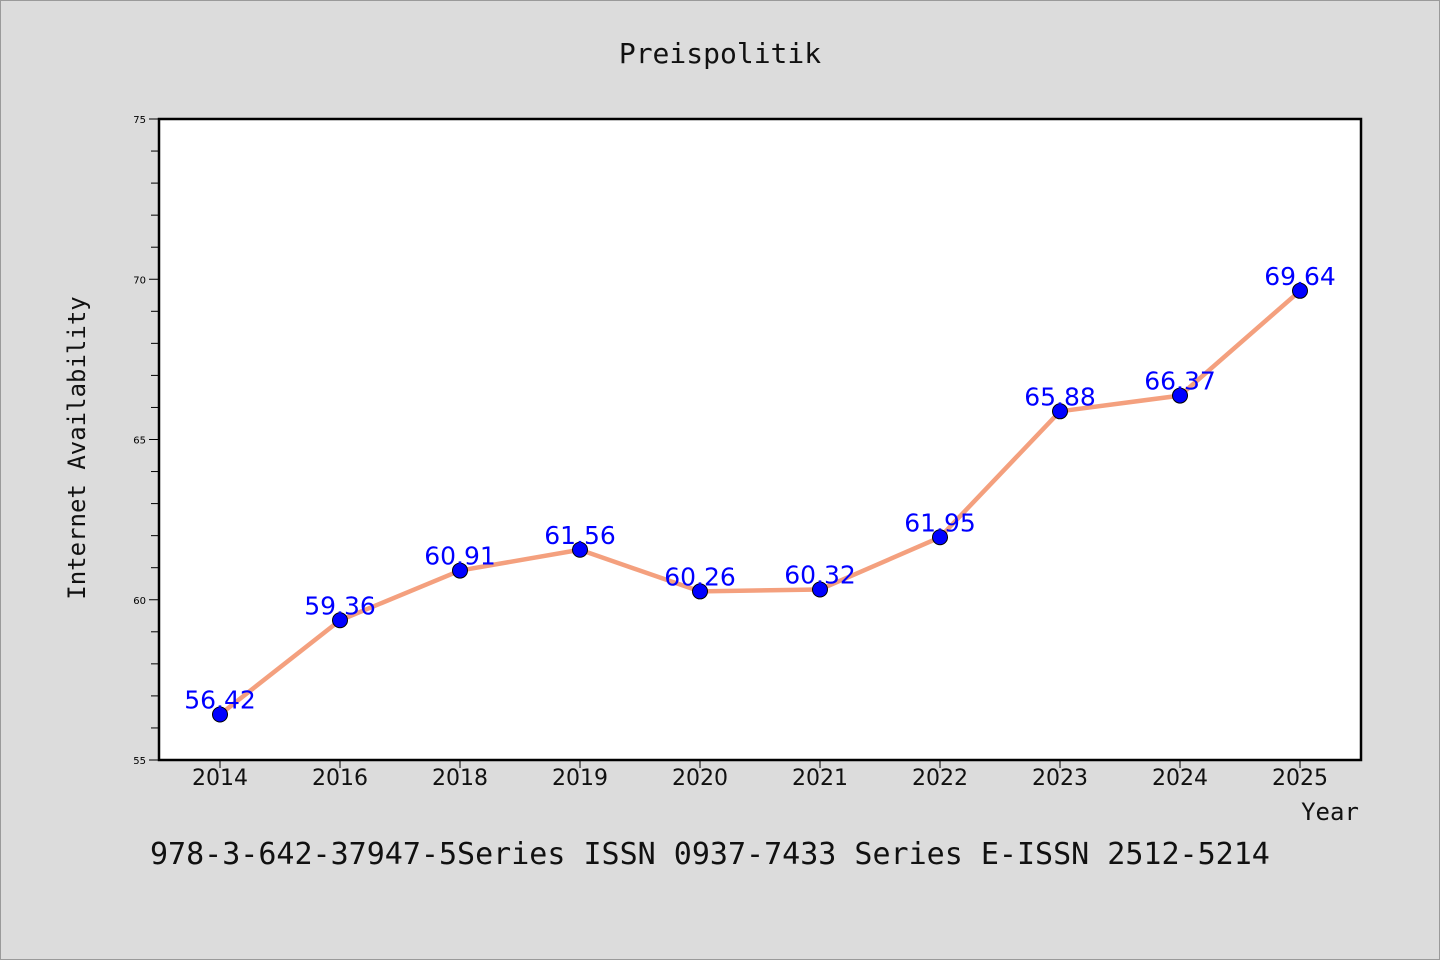 This screenshot has width=1440, height=960. What do you see at coordinates (77, 447) in the screenshot?
I see `y-axis-title: Internet Availability` at bounding box center [77, 447].